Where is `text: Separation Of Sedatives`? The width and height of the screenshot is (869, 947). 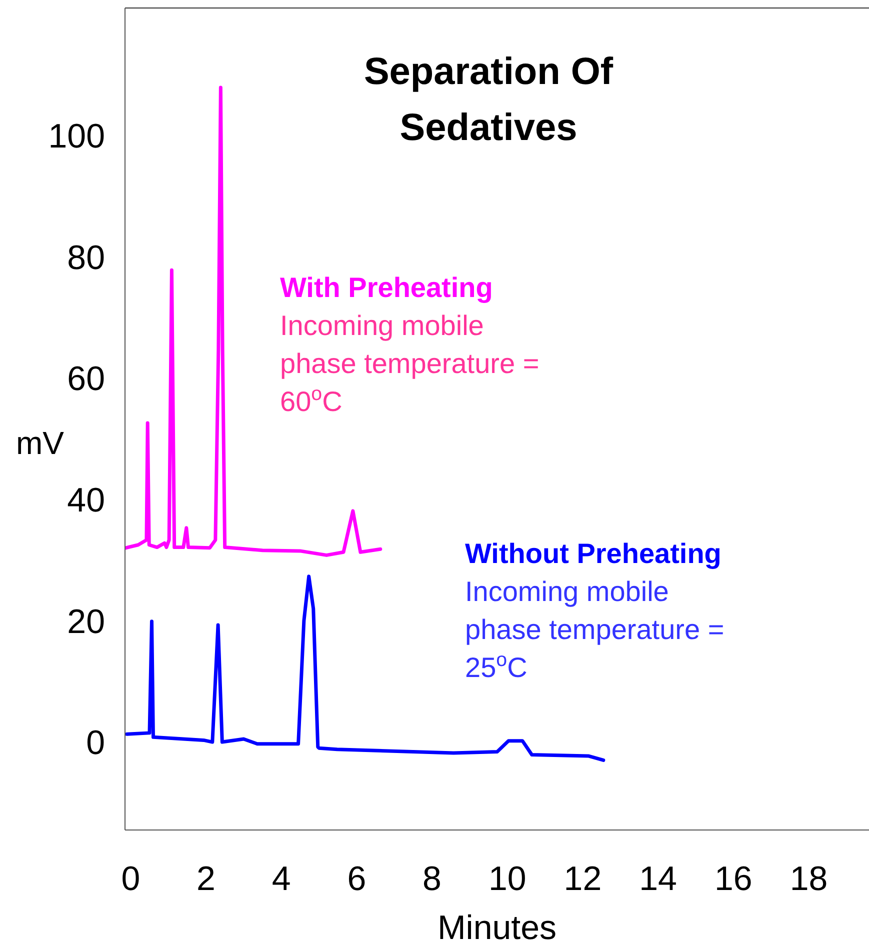
text: Separation Of Sedatives is located at coordinates (489, 100).